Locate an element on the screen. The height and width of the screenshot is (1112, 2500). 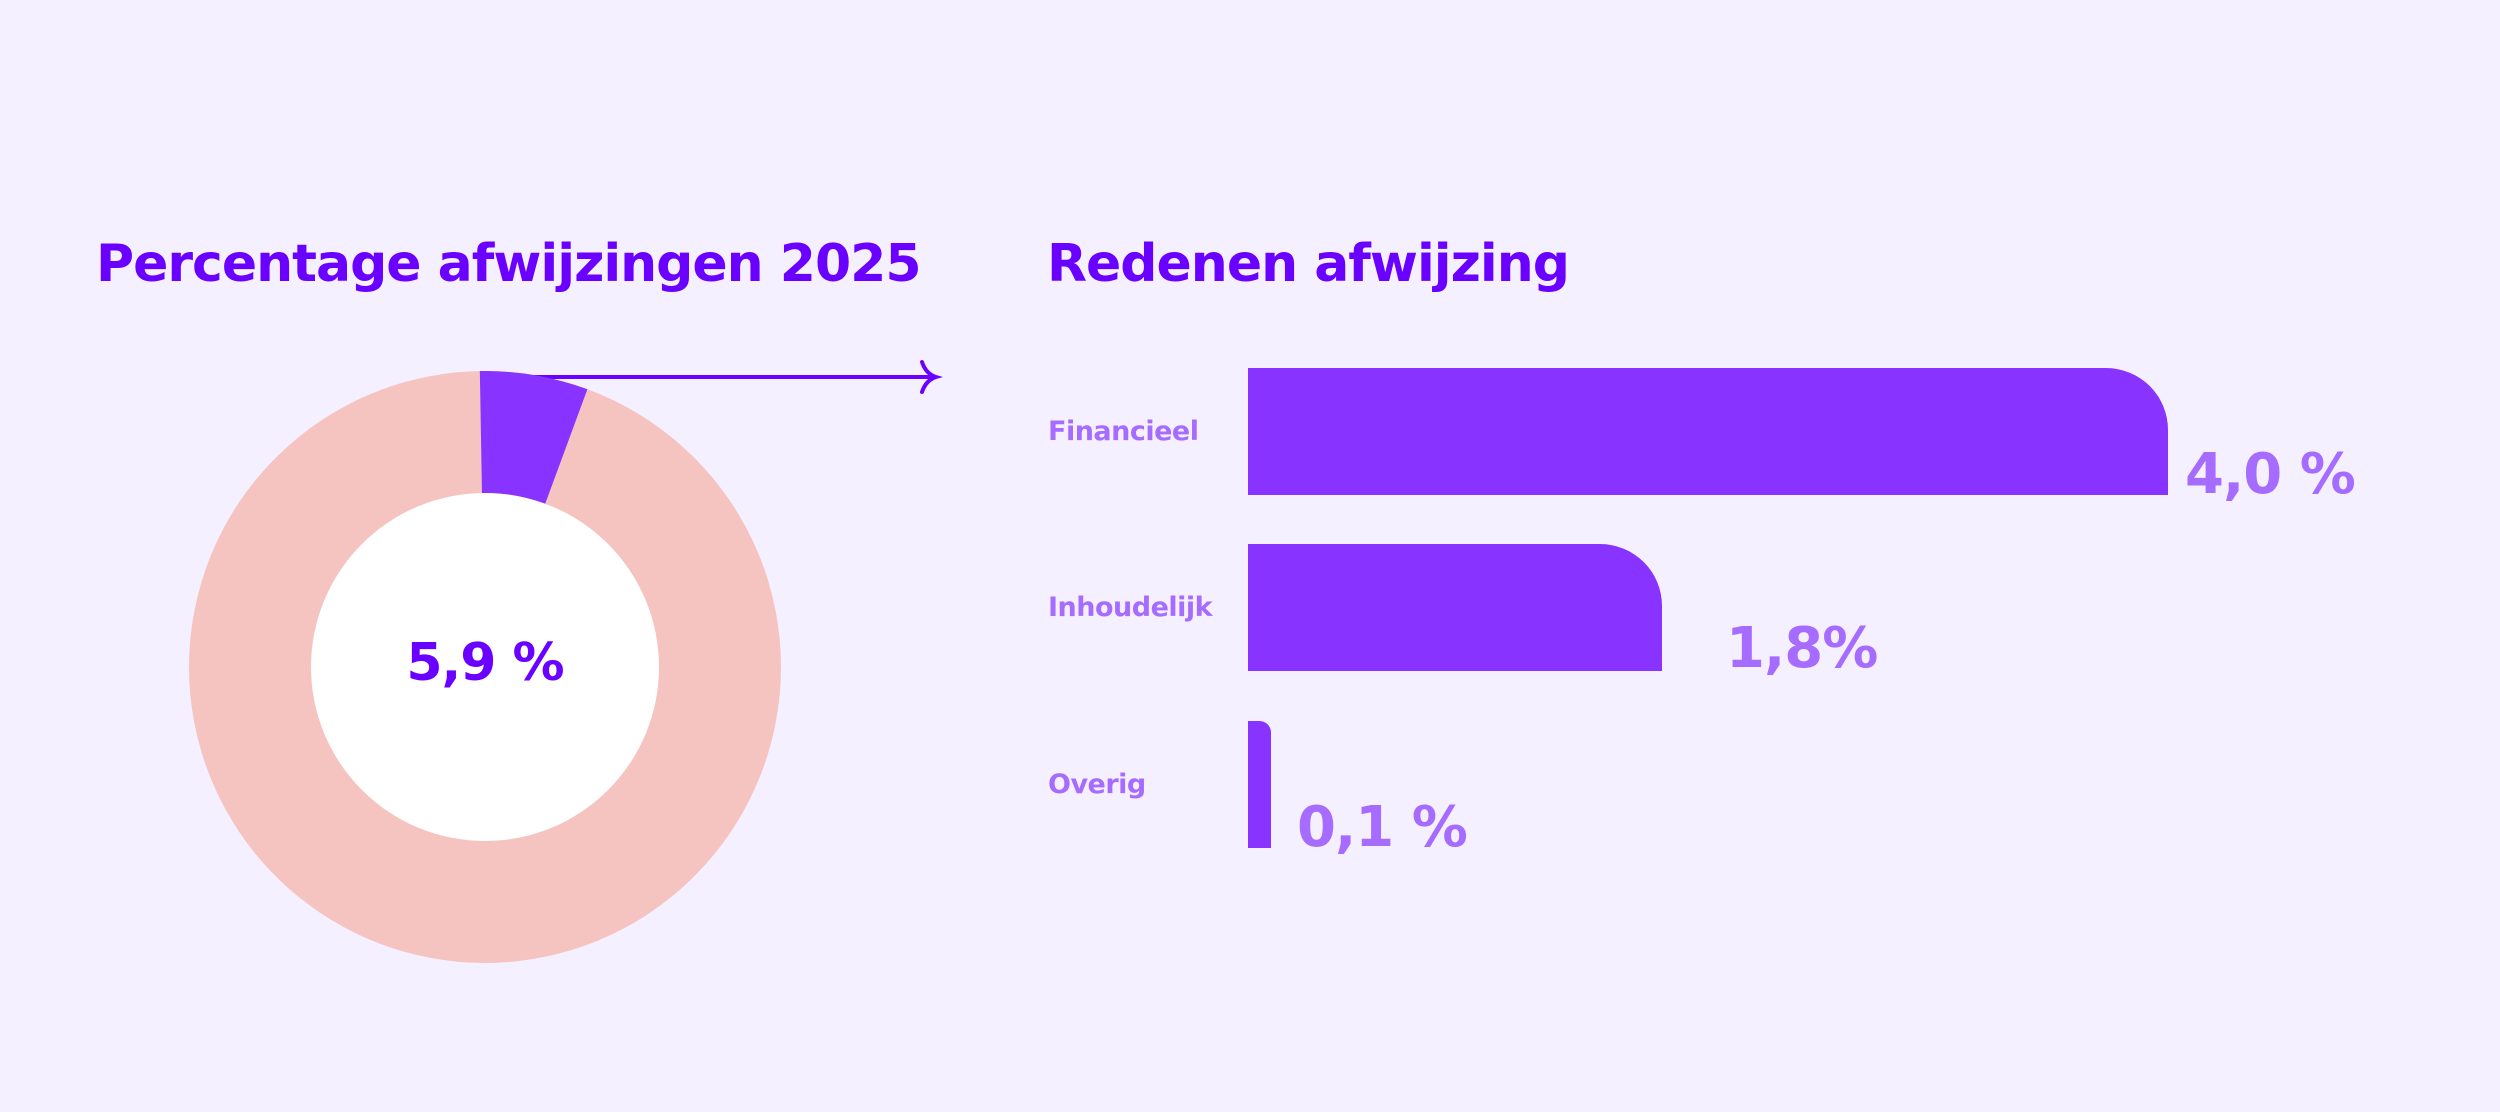
donut-chart-title: Percentage afwijzingen 2025 is located at coordinates (509, 264).